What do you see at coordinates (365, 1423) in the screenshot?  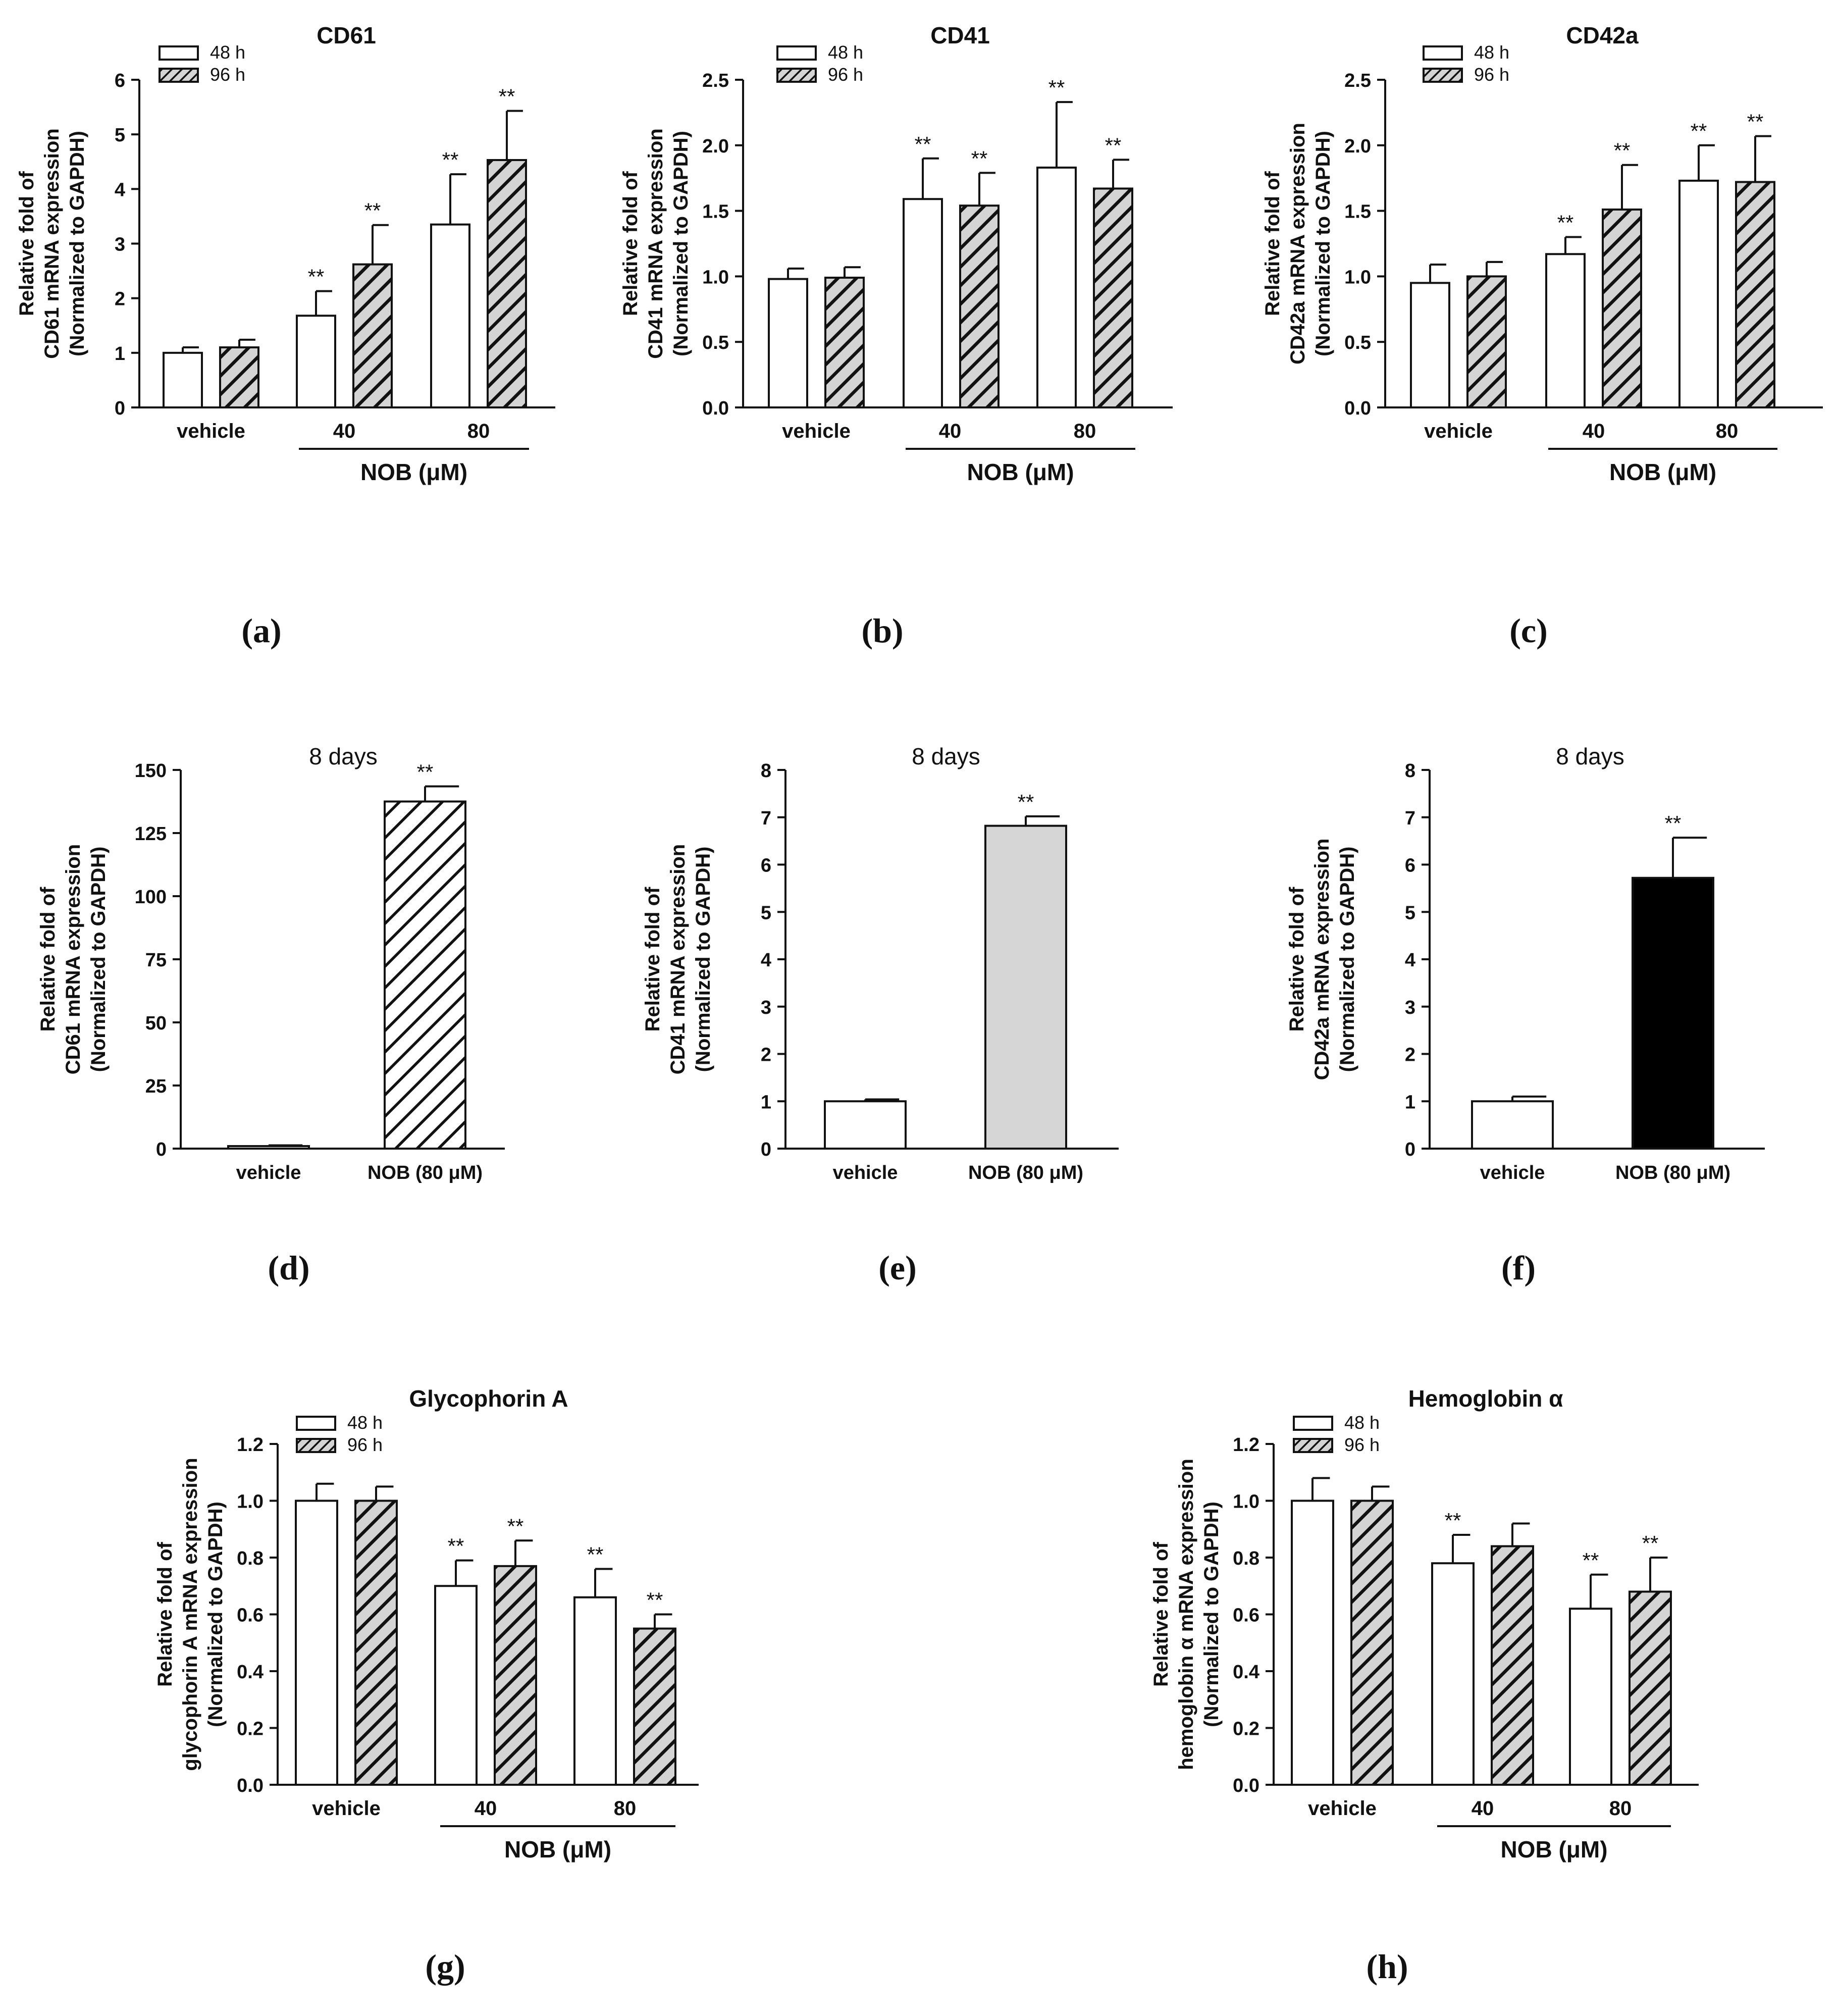 I see `chart-g-legend-label: 48 h` at bounding box center [365, 1423].